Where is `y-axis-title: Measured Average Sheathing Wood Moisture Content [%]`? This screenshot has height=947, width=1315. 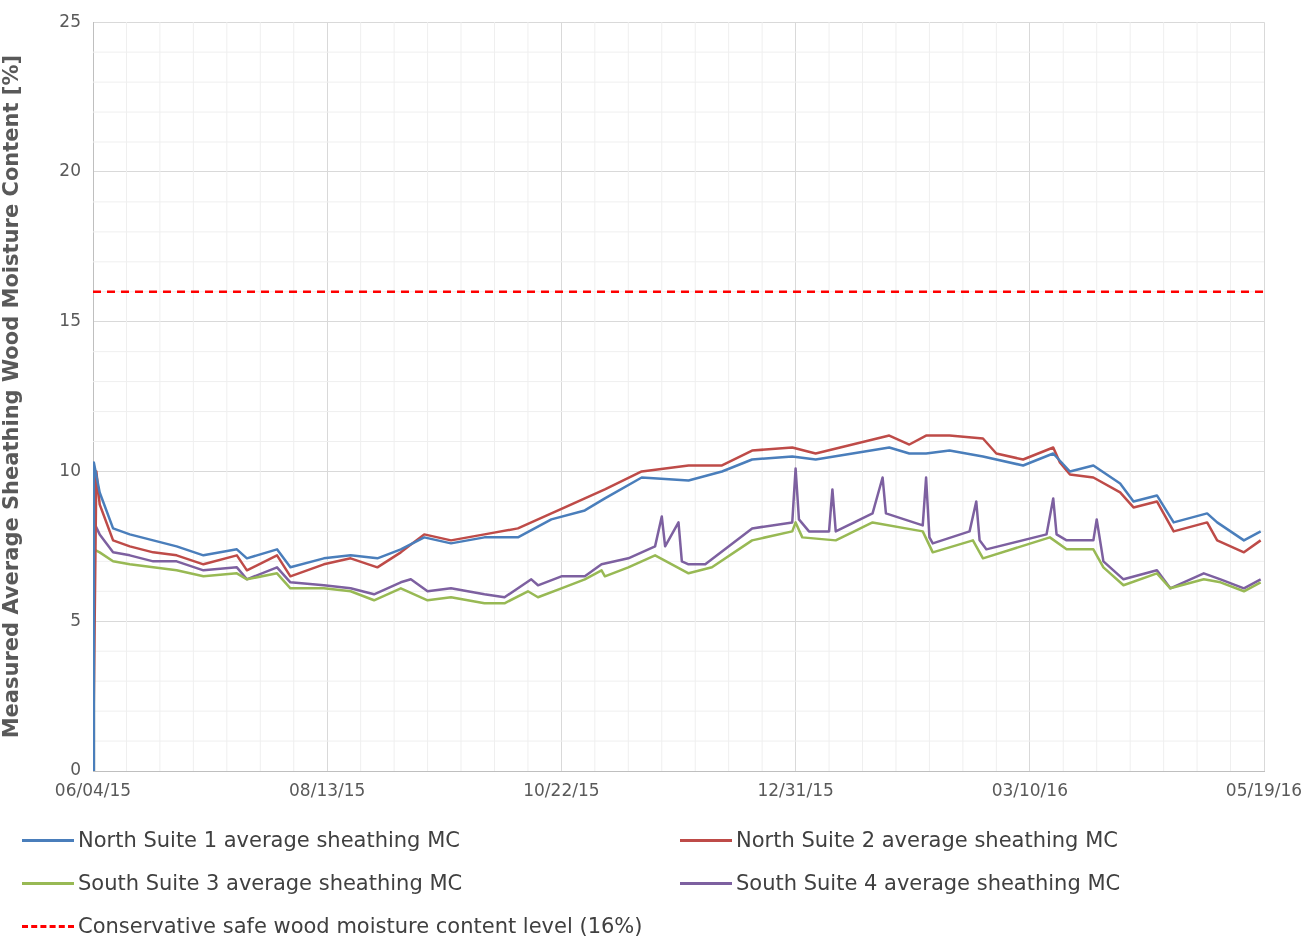
y-axis-title: Measured Average Sheathing Wood Moisture Content [%] is located at coordinates (12, 396).